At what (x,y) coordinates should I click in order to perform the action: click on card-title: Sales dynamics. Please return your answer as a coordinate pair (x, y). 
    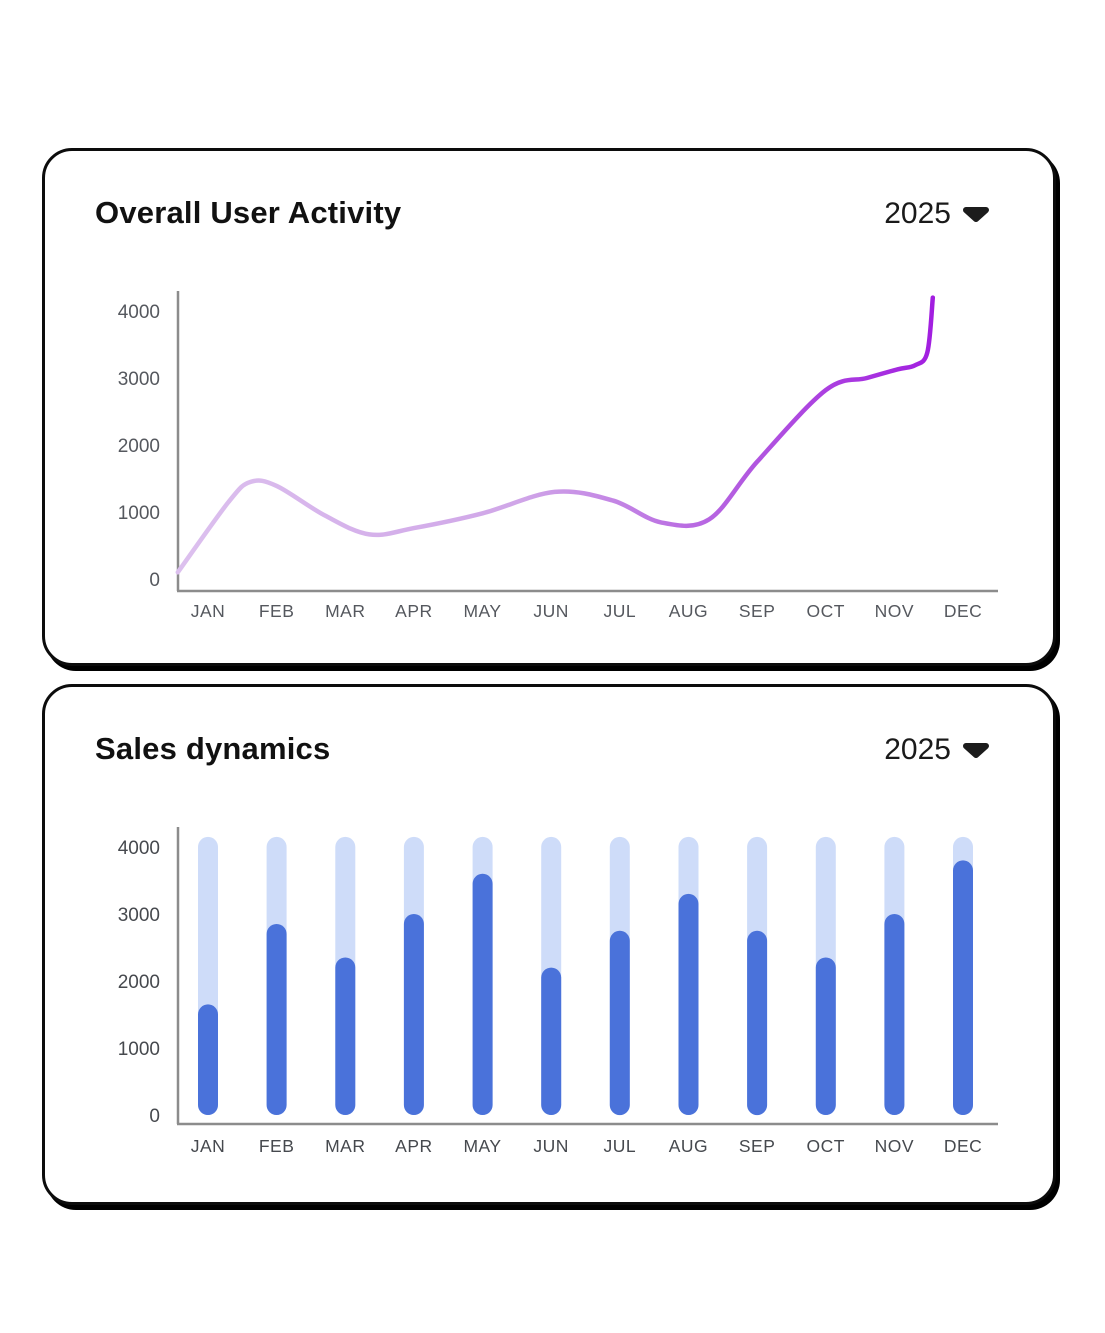
    Looking at the image, I should click on (213, 748).